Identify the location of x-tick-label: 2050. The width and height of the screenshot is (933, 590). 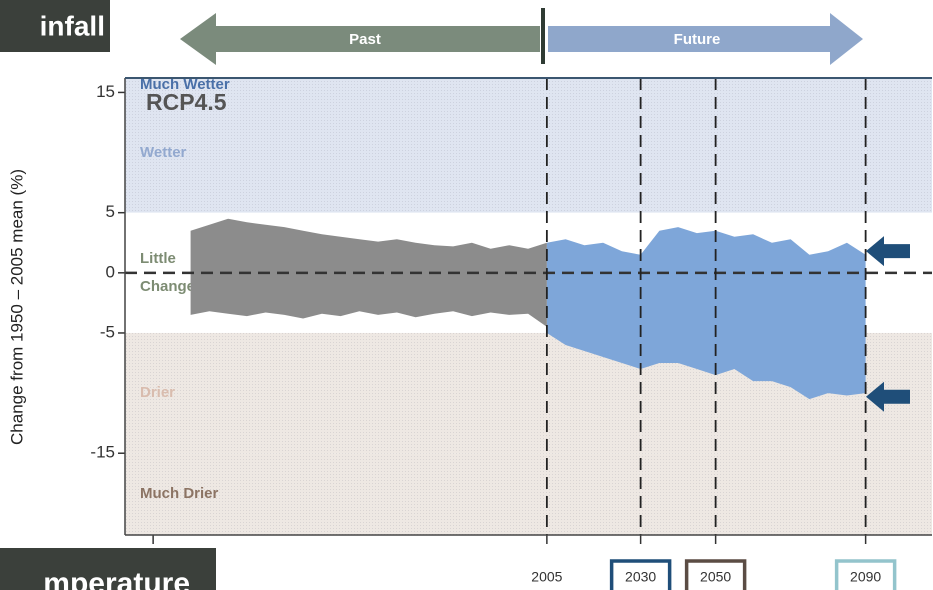
(715, 577).